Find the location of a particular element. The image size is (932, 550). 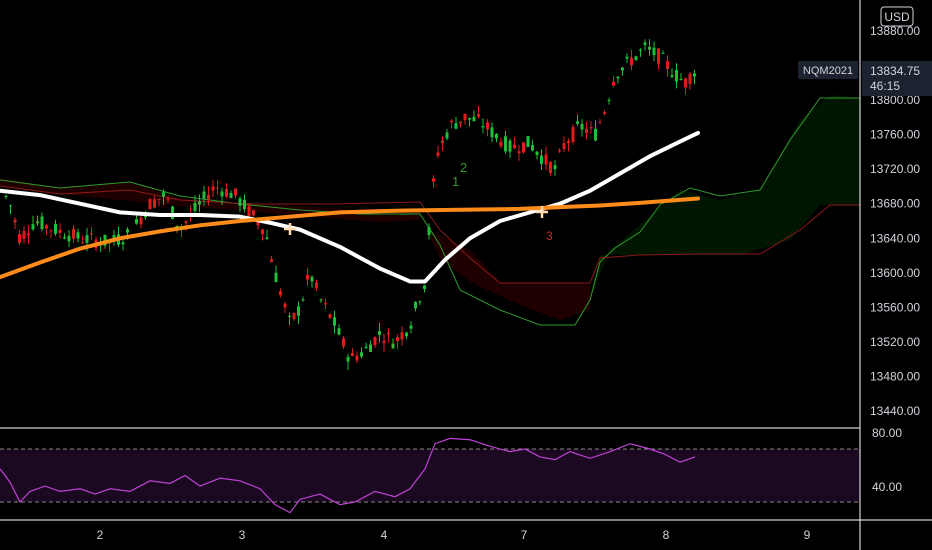

time-tick-label: 4 is located at coordinates (384, 535).